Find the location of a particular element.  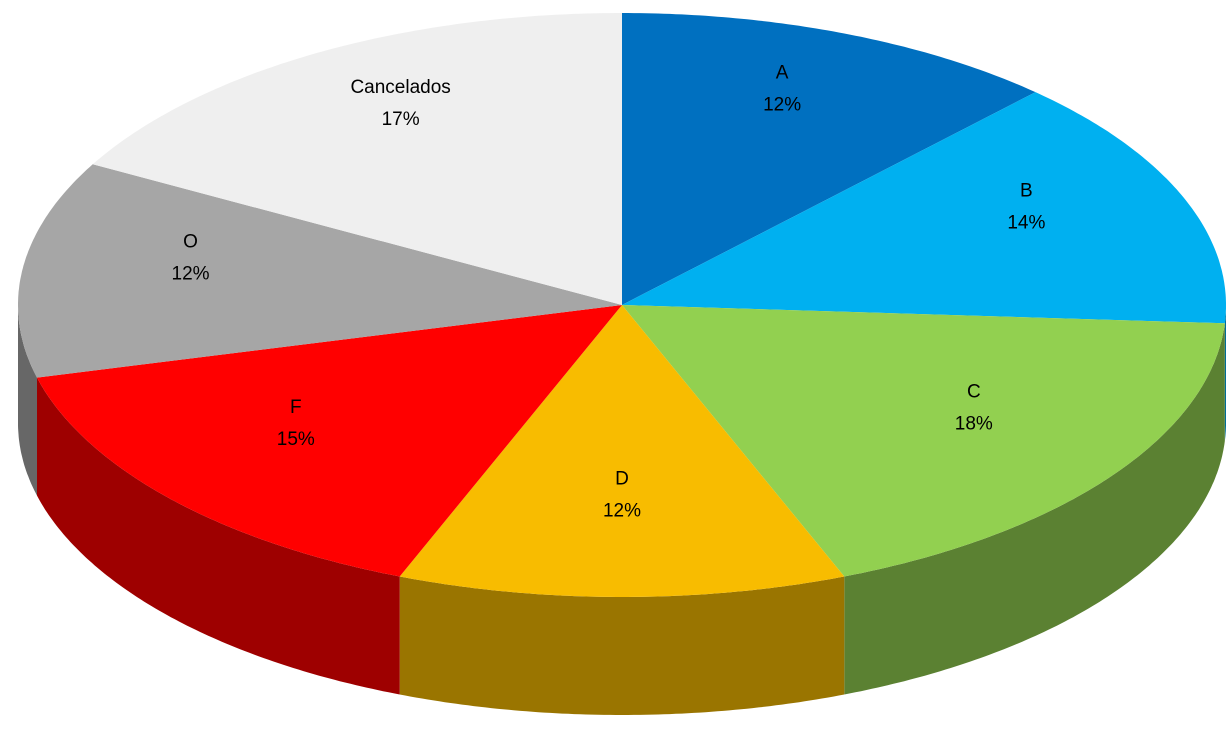

slice-label: F is located at coordinates (296, 407).